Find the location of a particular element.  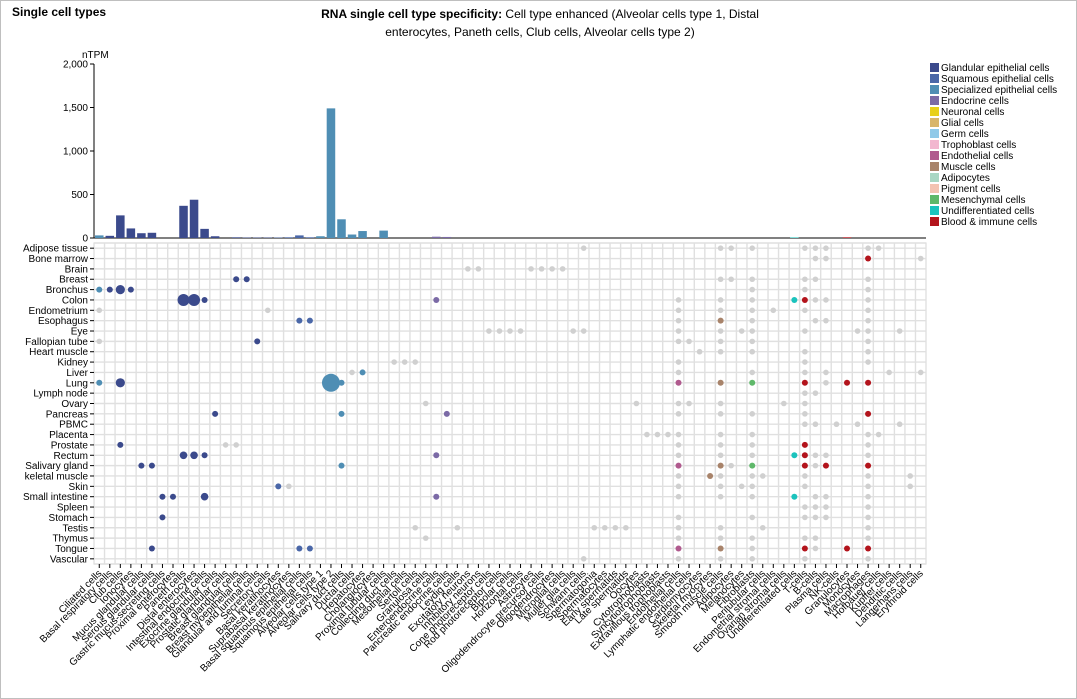

y-tick-label: 1,000 is located at coordinates (75, 152).